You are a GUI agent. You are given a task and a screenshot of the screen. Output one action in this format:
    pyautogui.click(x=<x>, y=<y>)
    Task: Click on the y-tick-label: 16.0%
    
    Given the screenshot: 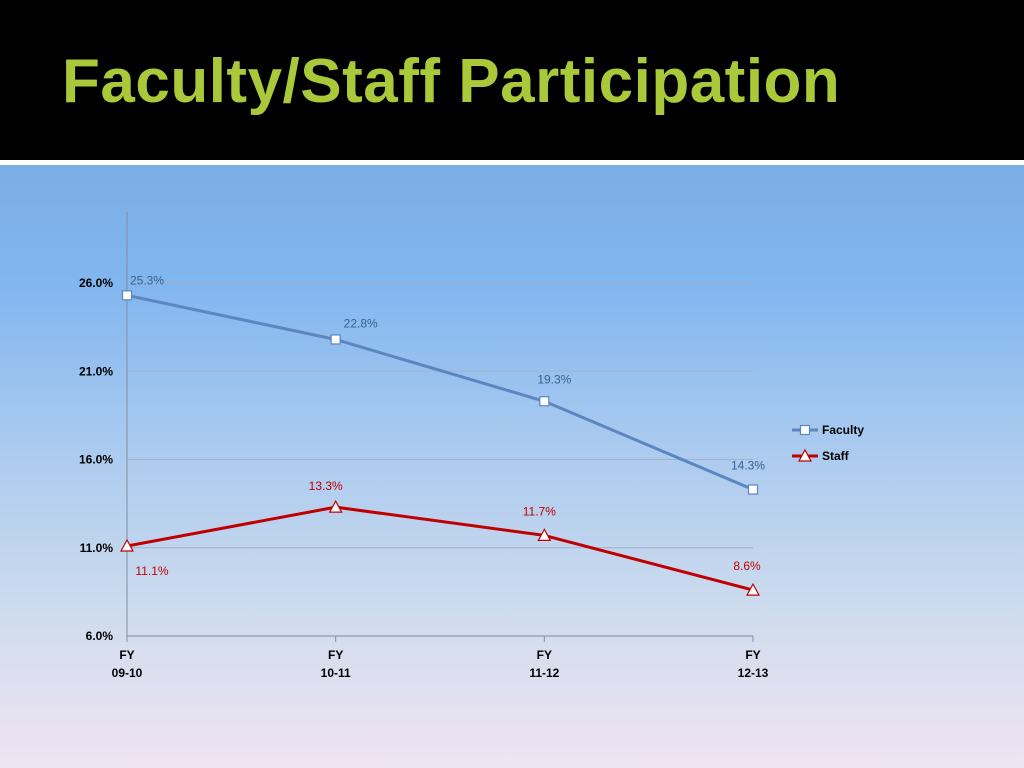 What is the action you would take?
    pyautogui.click(x=96, y=460)
    